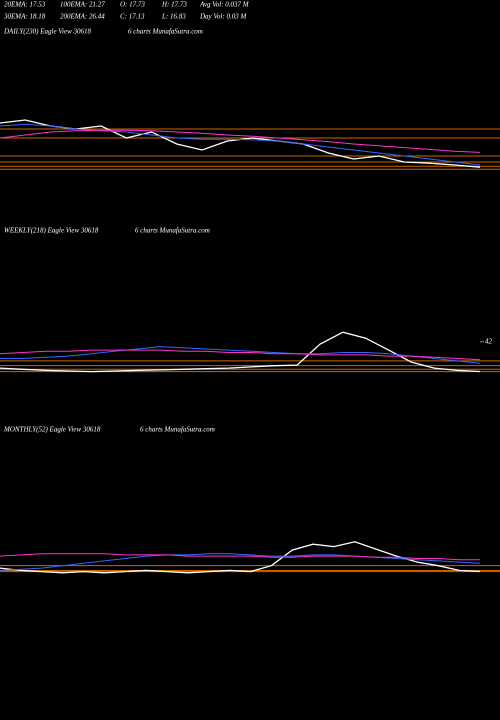 Image resolution: width=500 pixels, height=720 pixels. Describe the element at coordinates (132, 5) in the screenshot. I see `stat: O: 17.73` at that location.